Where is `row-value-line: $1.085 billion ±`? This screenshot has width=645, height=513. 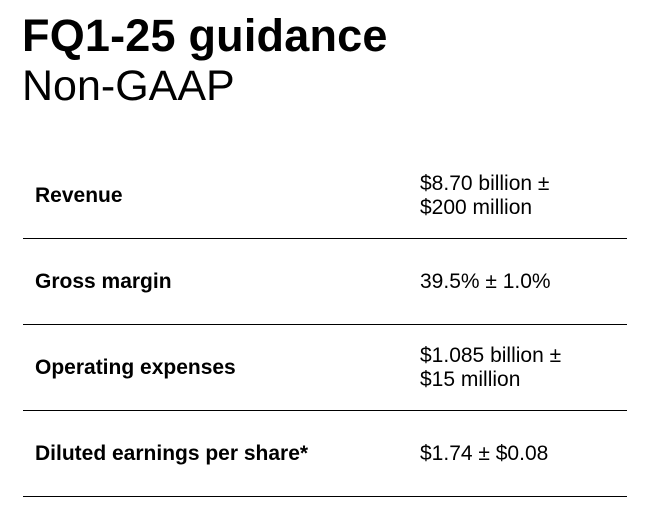 row-value-line: $1.085 billion ± is located at coordinates (491, 355).